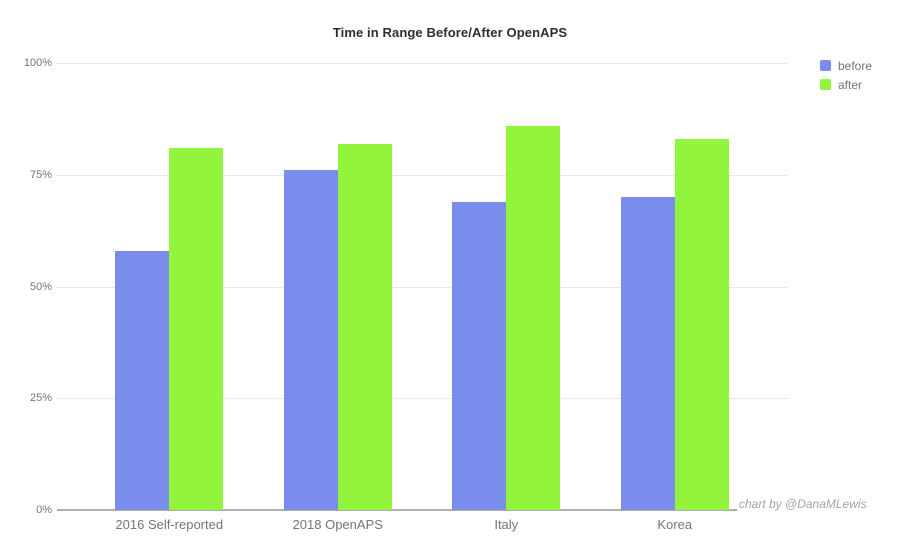 The width and height of the screenshot is (900, 554). What do you see at coordinates (40, 286) in the screenshot?
I see `y-axis-tick-label: 50%` at bounding box center [40, 286].